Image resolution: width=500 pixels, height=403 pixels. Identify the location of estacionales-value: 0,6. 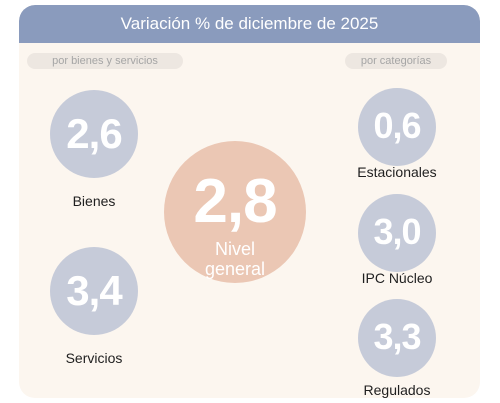
(397, 125).